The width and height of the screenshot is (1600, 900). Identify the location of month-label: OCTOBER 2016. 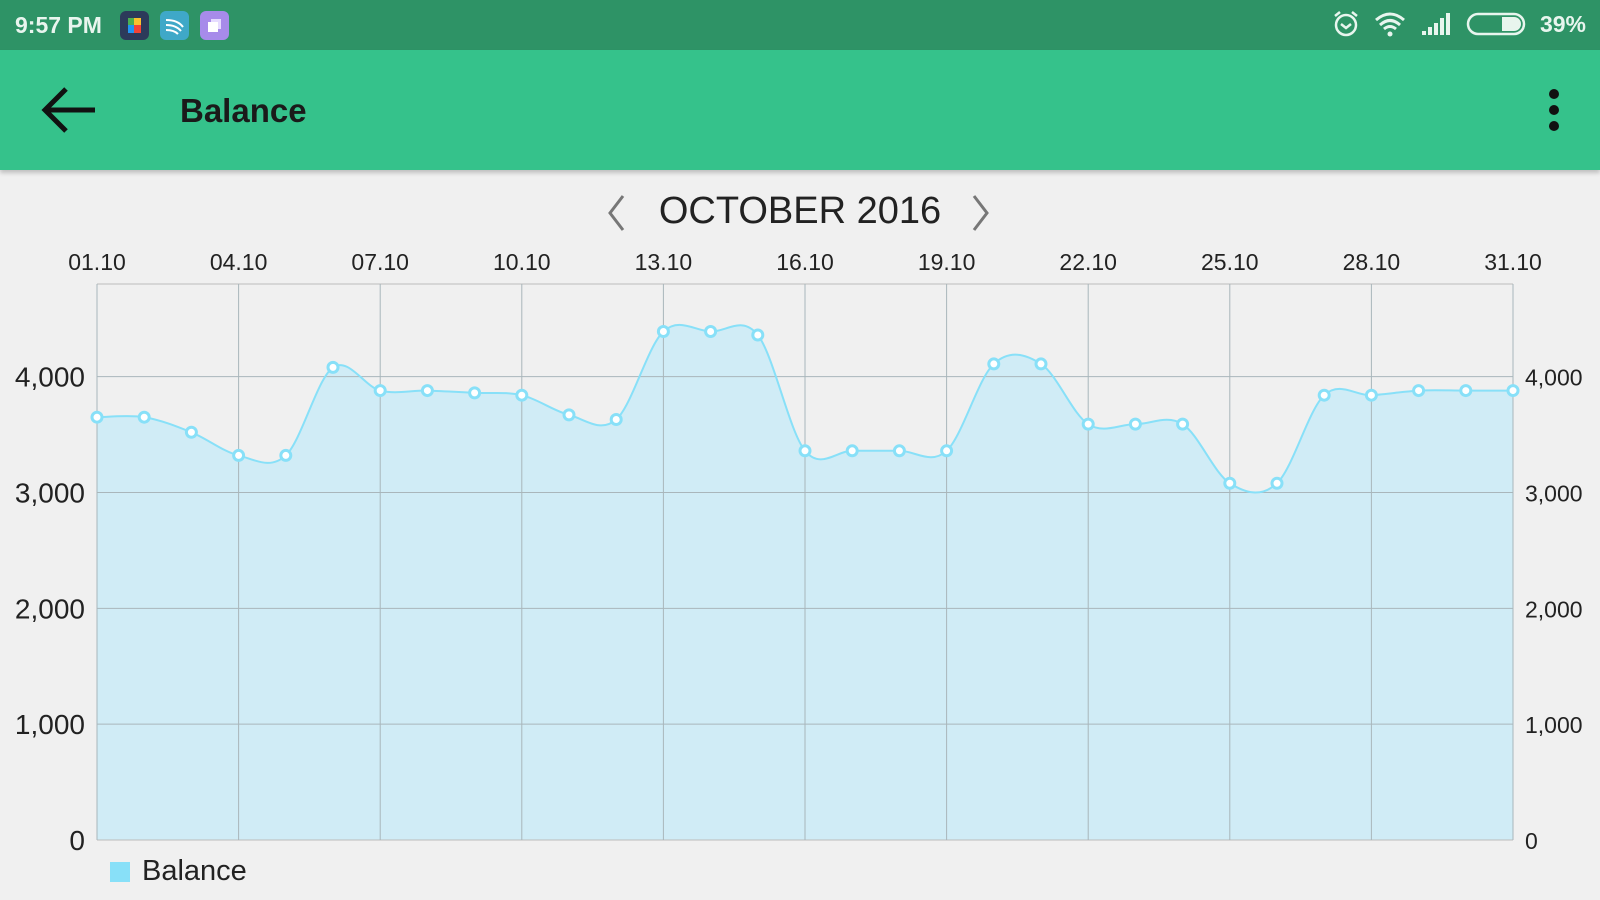
(800, 211).